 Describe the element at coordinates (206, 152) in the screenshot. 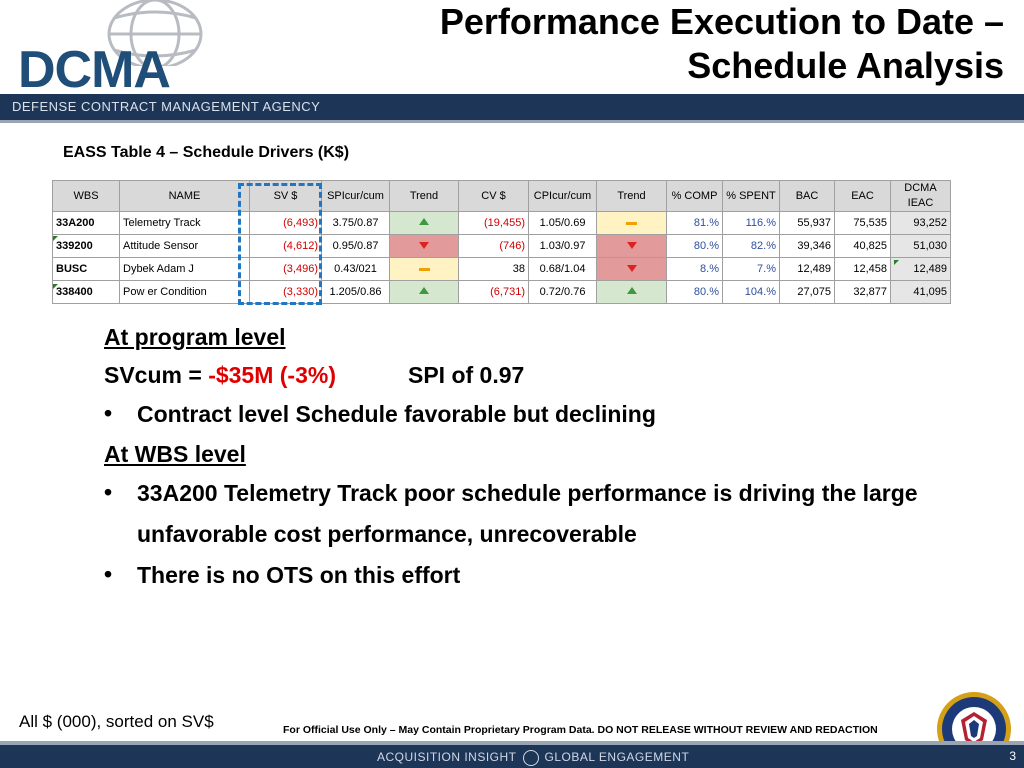

I see `table-caption: EASS Table 4 – Schedule Drivers (K$)` at that location.